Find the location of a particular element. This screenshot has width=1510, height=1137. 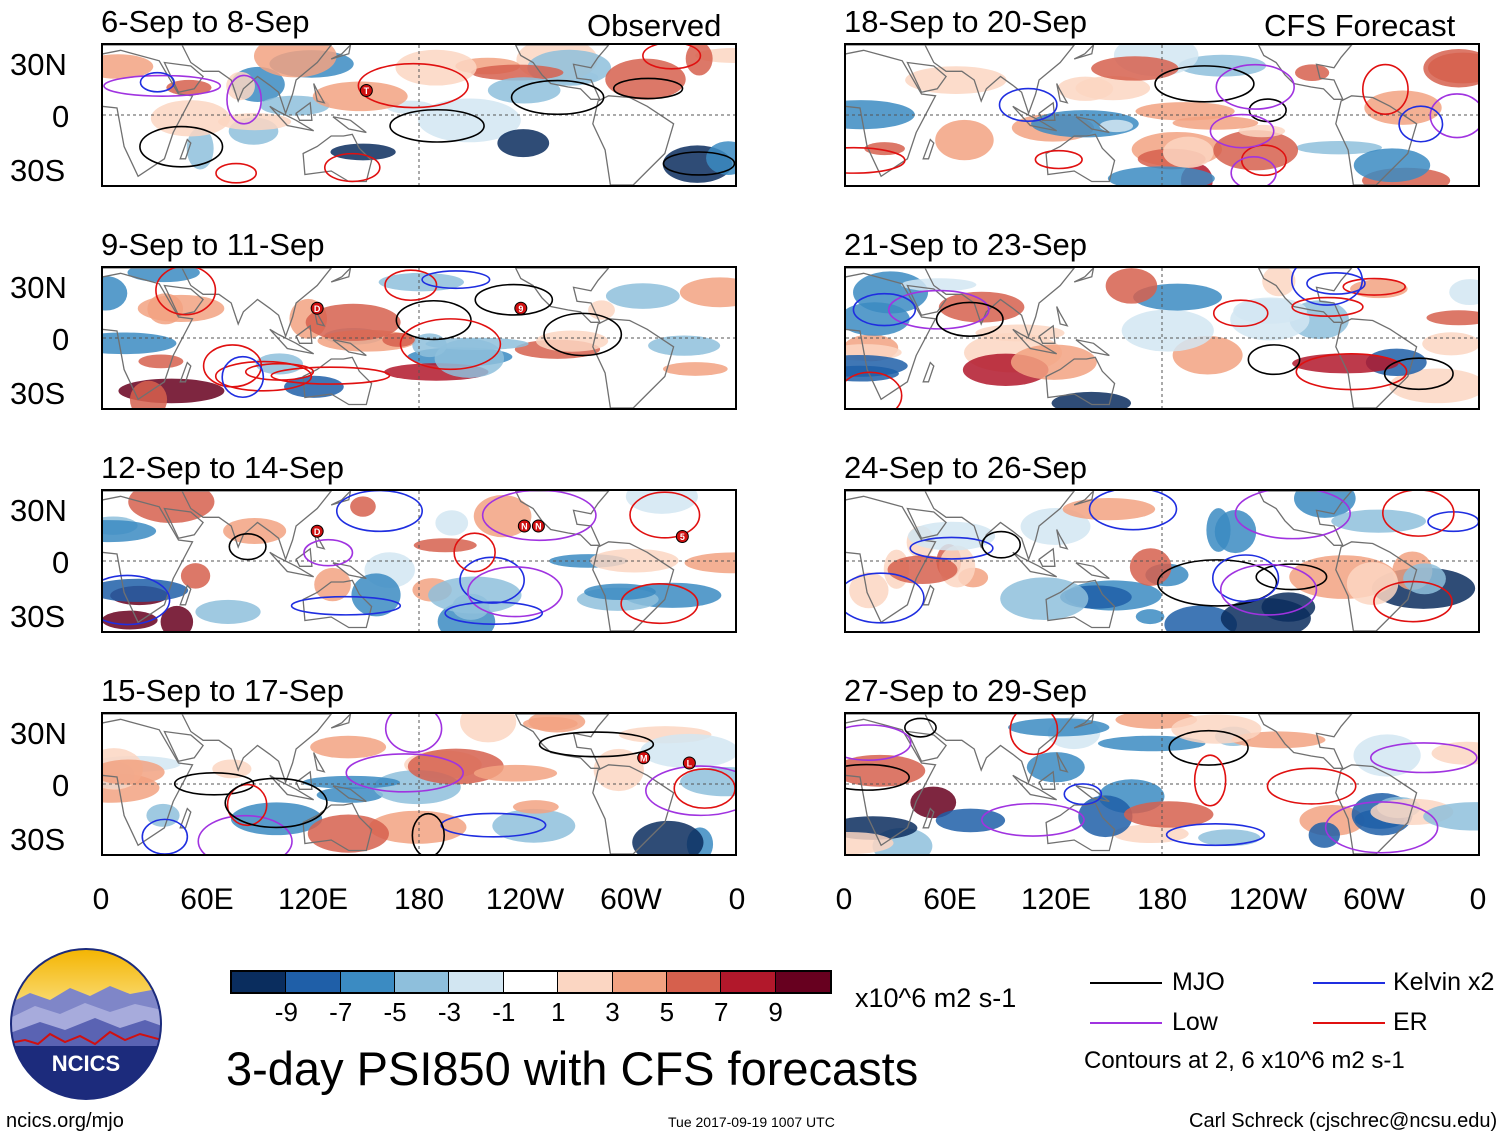

observed-tag: Observed is located at coordinates (654, 25).